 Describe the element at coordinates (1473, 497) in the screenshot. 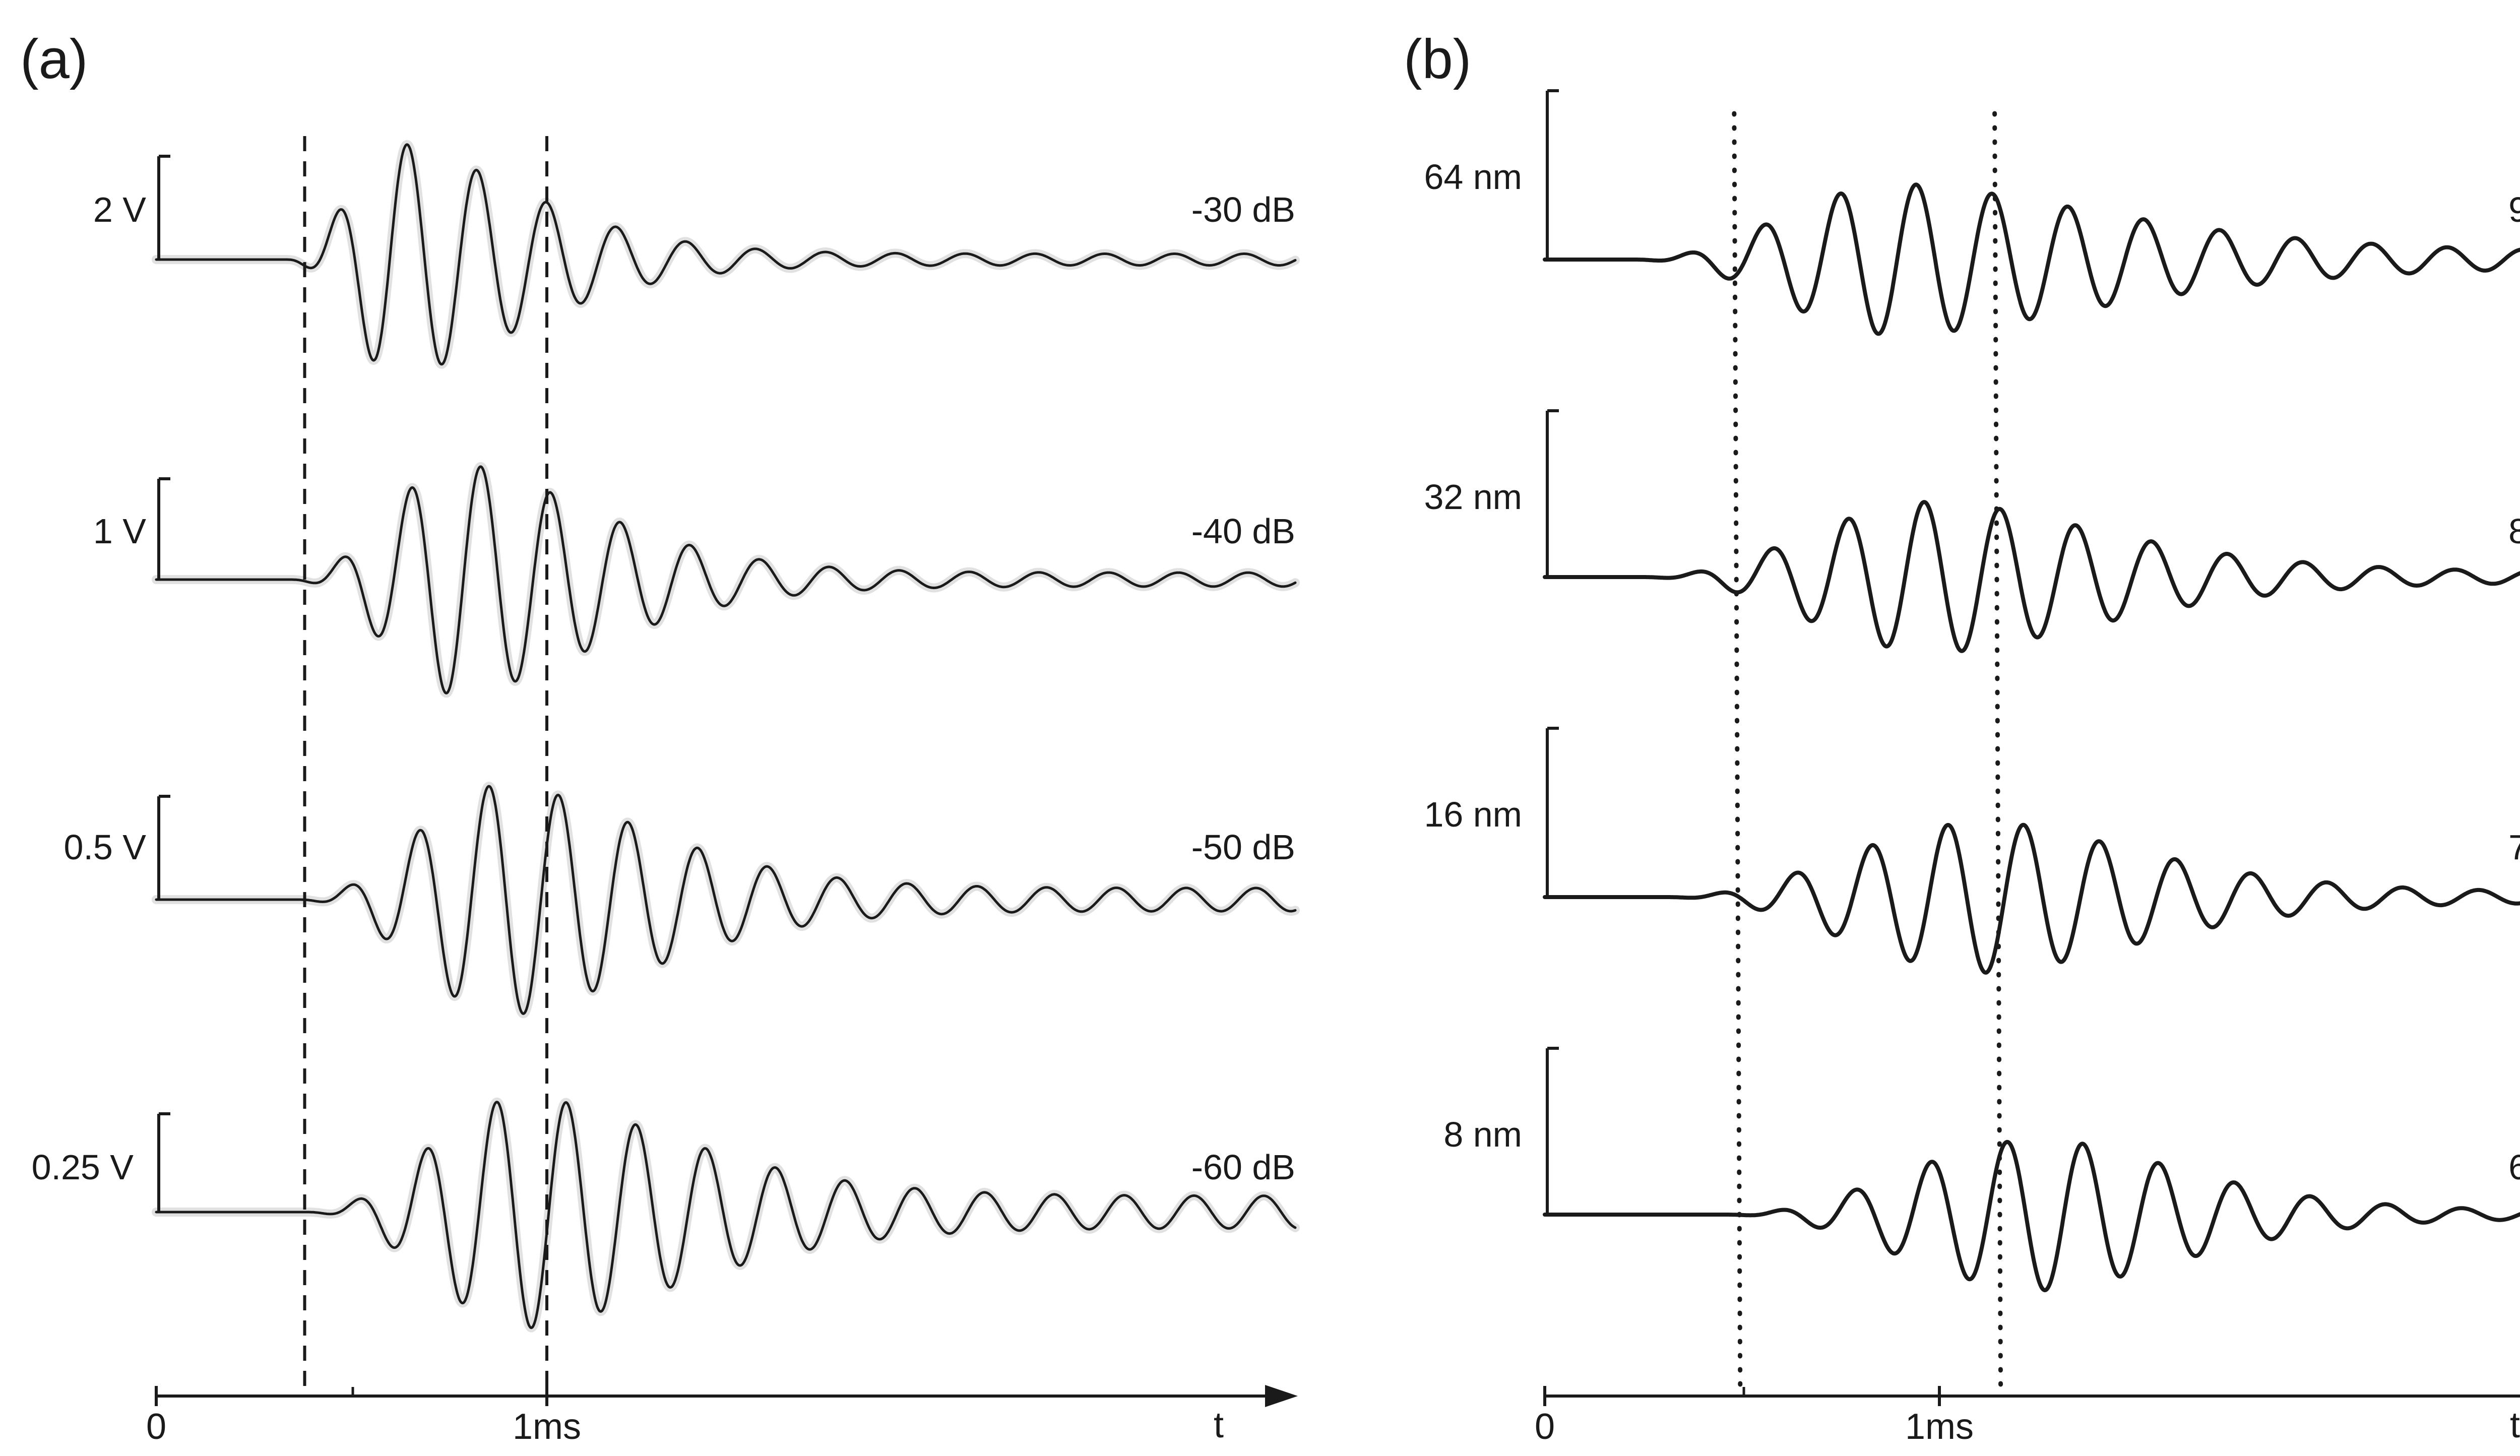

I see `scale-label: 32 nm` at that location.